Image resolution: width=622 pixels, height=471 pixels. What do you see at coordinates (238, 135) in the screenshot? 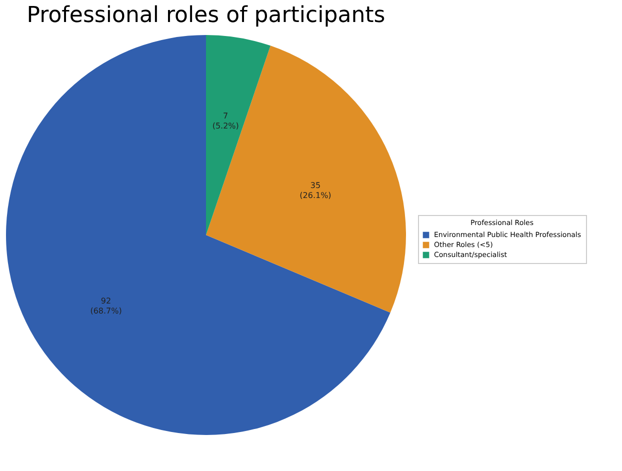
I see `pie-slice` at bounding box center [238, 135].